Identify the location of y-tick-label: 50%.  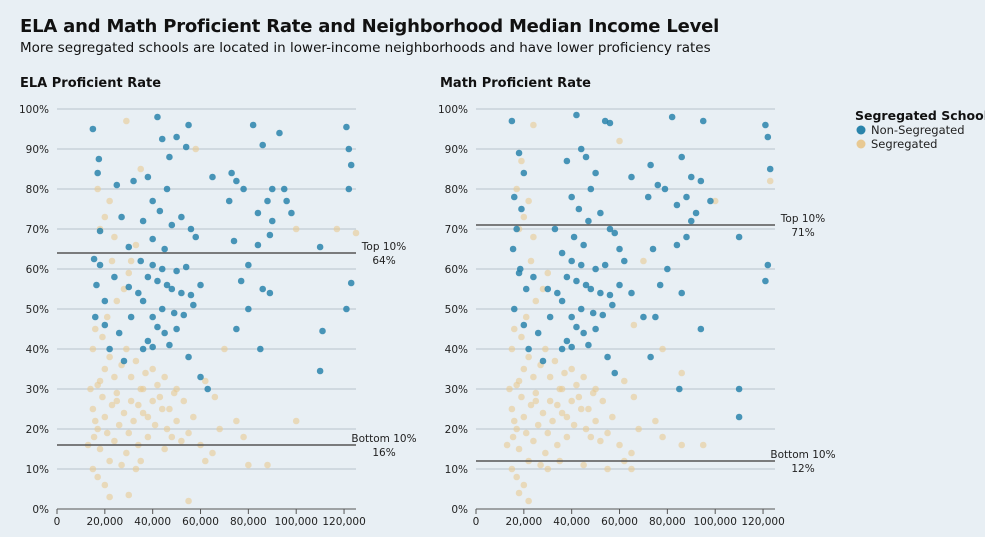
(456, 310).